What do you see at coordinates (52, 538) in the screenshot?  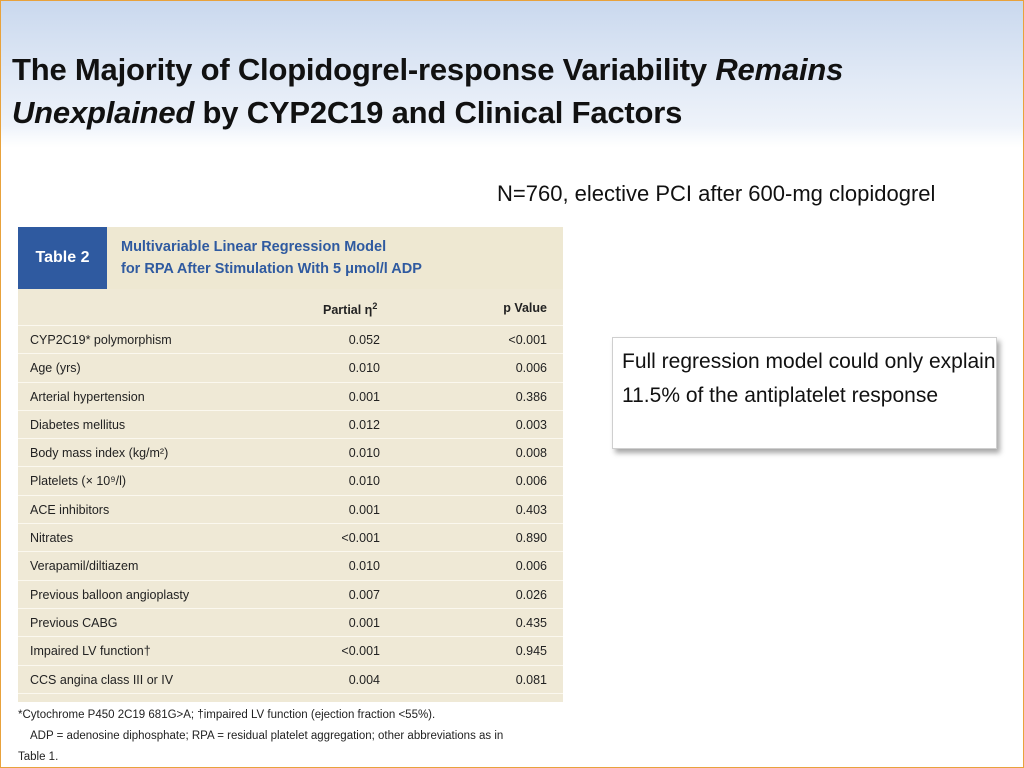 I see `row-label: Nitrates` at bounding box center [52, 538].